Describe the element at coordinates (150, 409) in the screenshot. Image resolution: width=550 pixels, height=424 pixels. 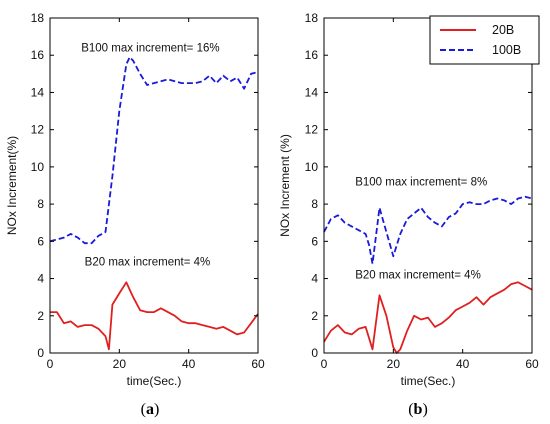
I see `panel-label-a: (a)` at that location.